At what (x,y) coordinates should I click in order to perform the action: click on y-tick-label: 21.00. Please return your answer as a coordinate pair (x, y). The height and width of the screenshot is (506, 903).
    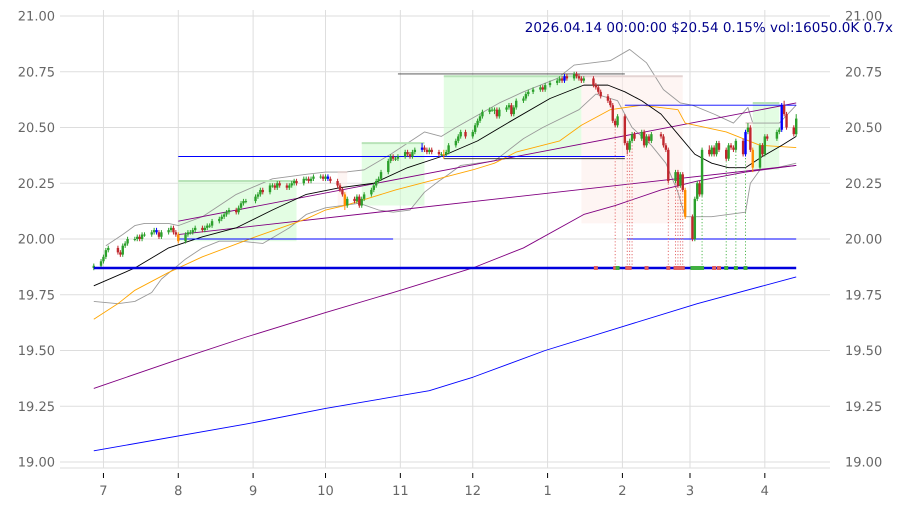
    Looking at the image, I should click on (36, 17).